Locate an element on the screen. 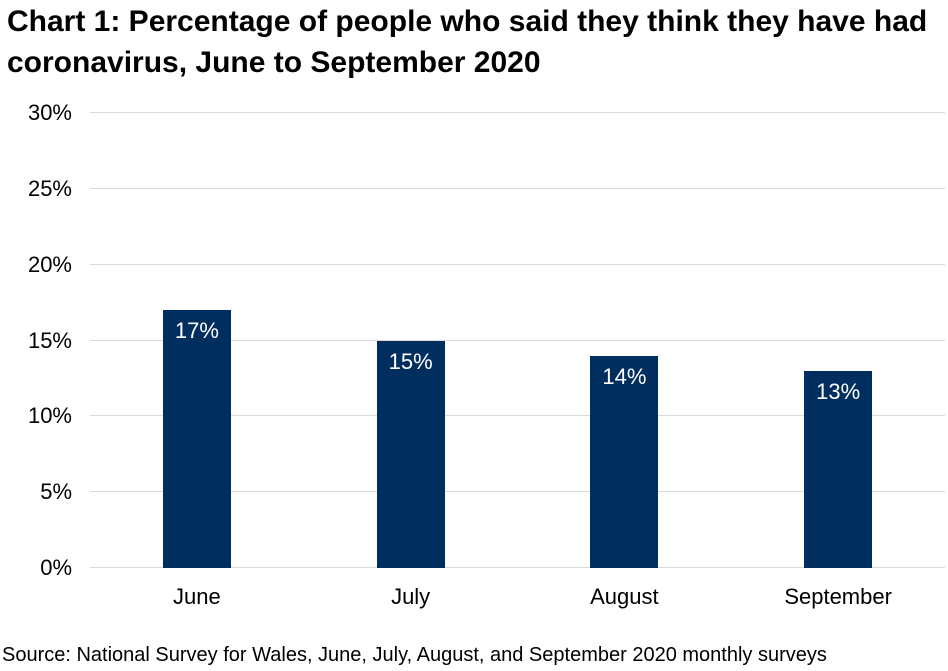  bar-july: 15% is located at coordinates (410, 454).